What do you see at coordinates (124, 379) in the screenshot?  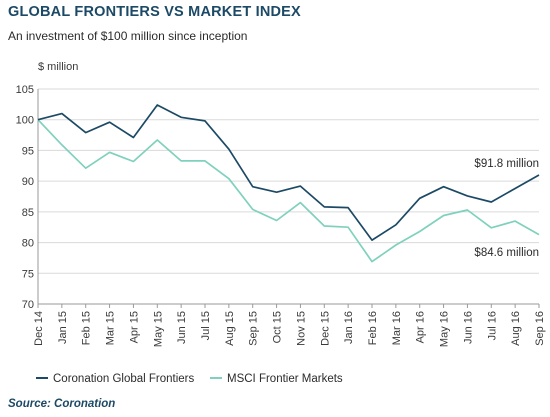 I see `legend-label: Coronation Global Frontiers` at bounding box center [124, 379].